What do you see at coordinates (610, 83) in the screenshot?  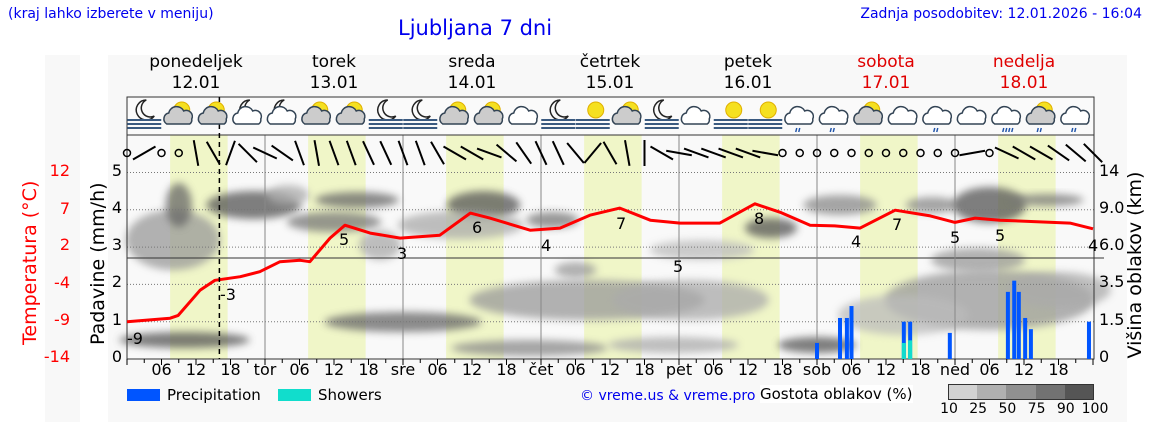 I see `day-date-3: 15.01` at bounding box center [610, 83].